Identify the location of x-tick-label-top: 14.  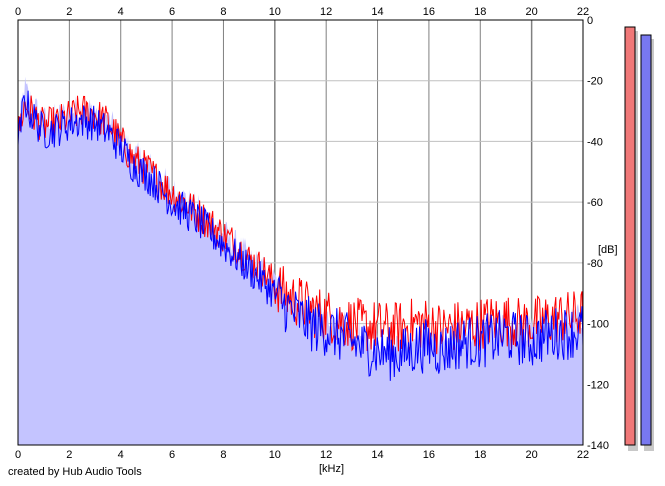
(377, 12).